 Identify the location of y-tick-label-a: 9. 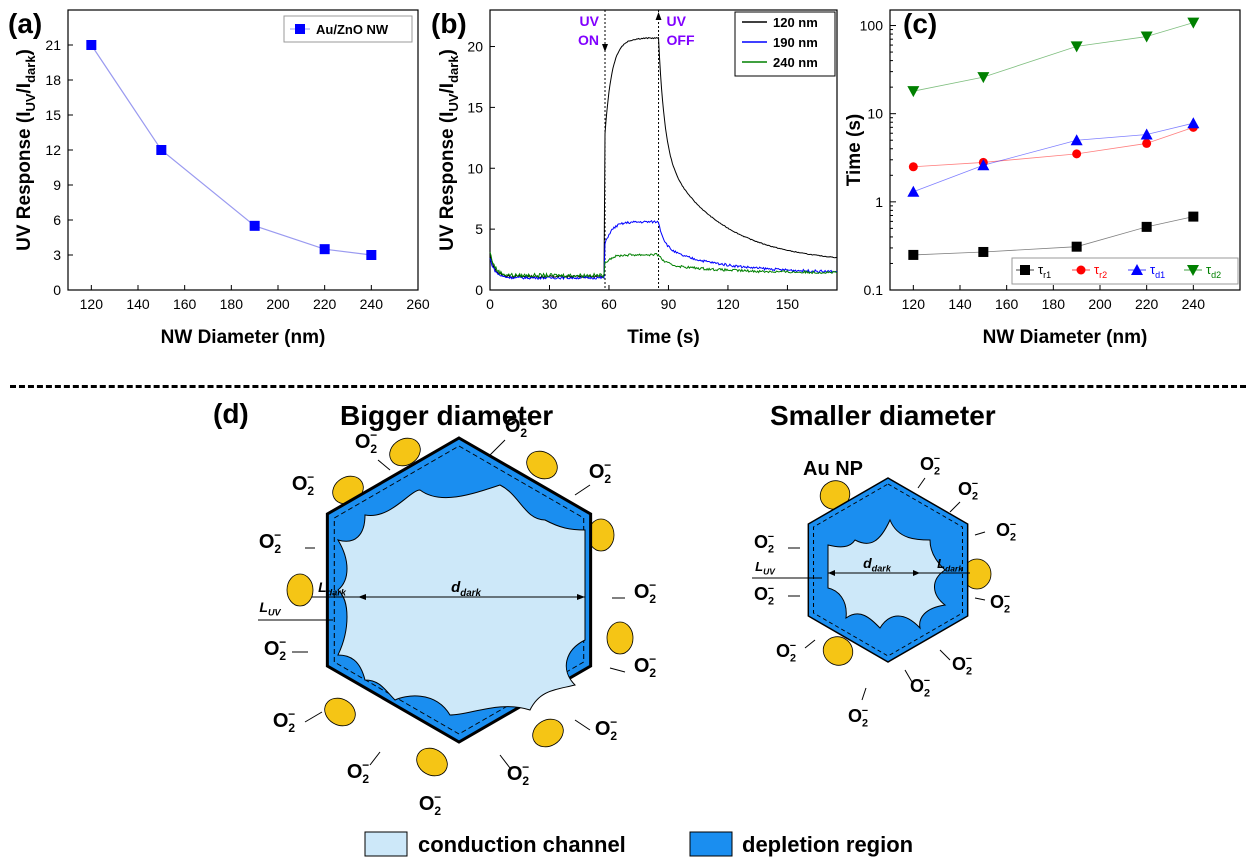
(57, 185).